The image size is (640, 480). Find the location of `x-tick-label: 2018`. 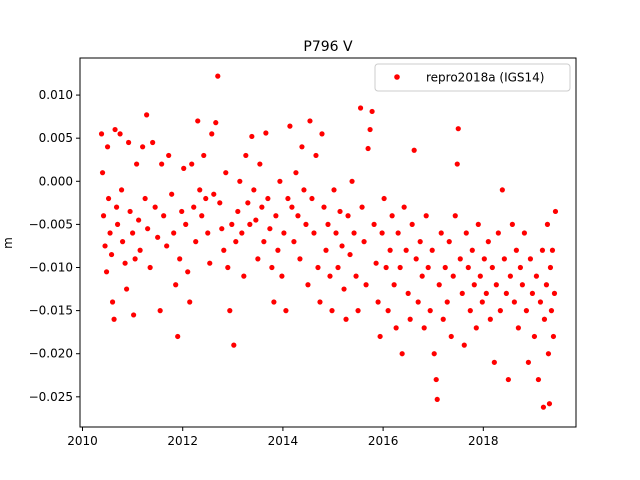

x-tick-label: 2018 is located at coordinates (483, 441).